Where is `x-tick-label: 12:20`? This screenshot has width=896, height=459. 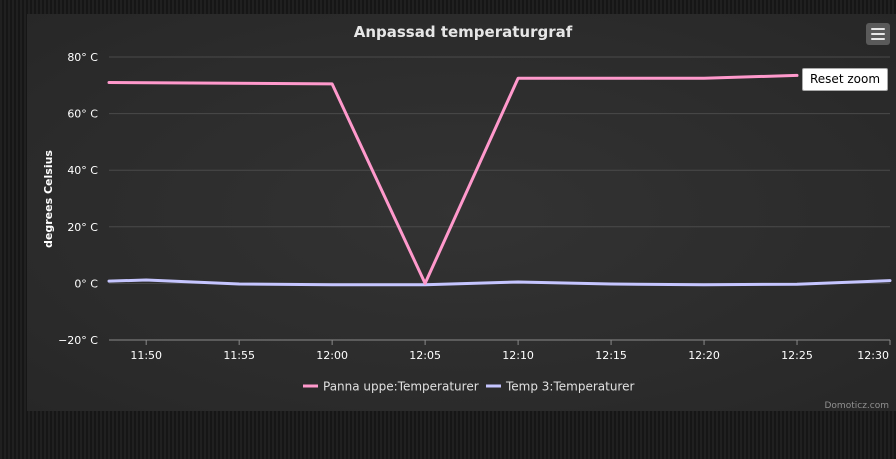
x-tick-label: 12:20 is located at coordinates (704, 355).